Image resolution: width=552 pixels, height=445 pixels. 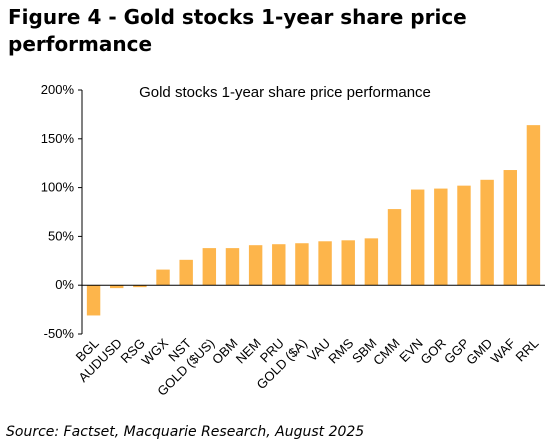 I want to click on y-tick-label: 50%, so click(x=61, y=235).